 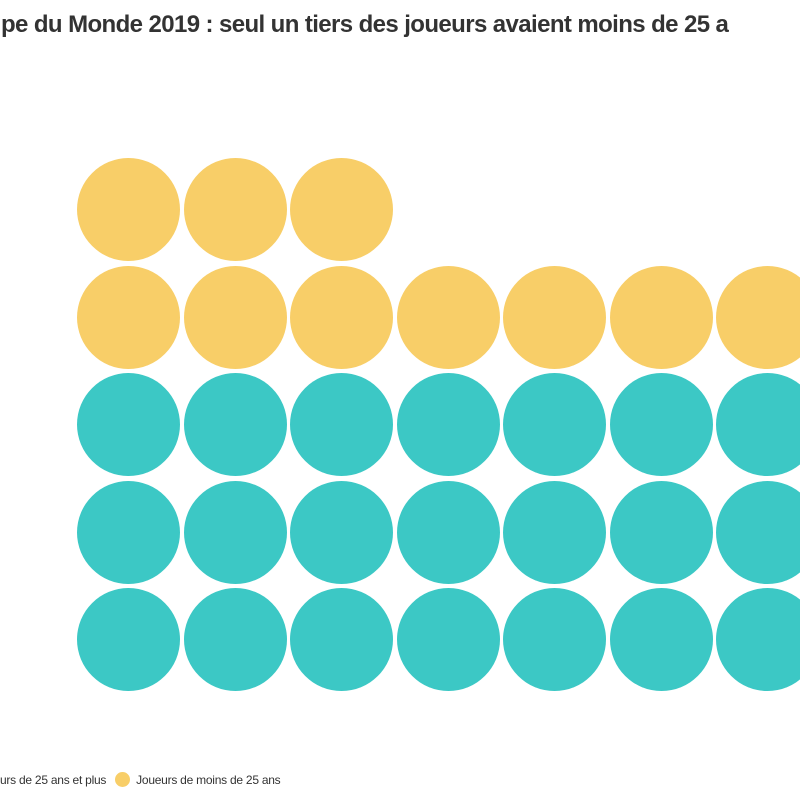 I want to click on legend-label-over25: urs de 25 ans et plus, so click(x=53, y=779).